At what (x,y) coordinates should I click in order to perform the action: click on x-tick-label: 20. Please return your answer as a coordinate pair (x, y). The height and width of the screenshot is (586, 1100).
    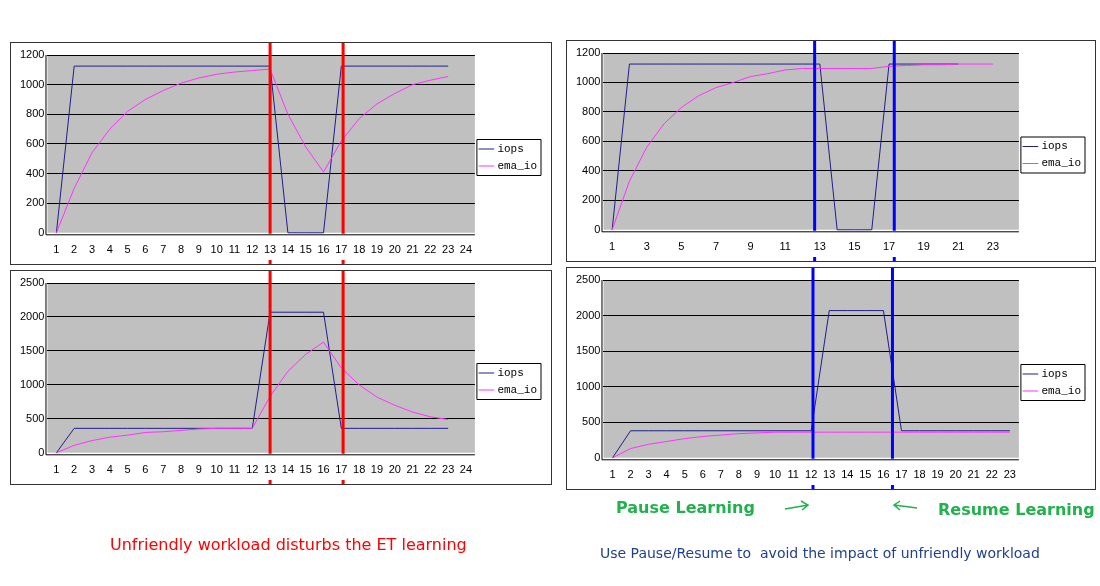
    Looking at the image, I should click on (394, 469).